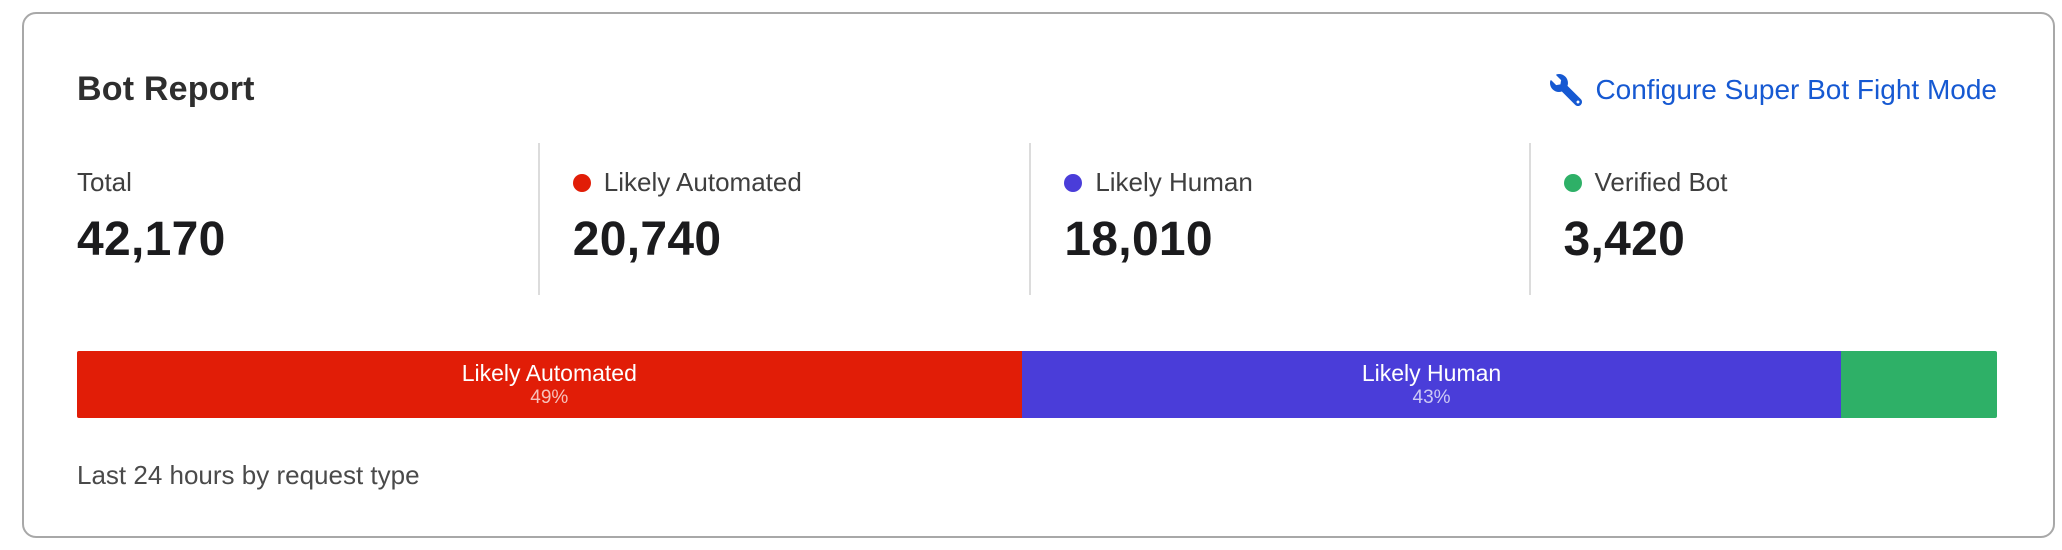 The width and height of the screenshot is (2062, 550). I want to click on verified-bot-dot-icon, so click(1572, 182).